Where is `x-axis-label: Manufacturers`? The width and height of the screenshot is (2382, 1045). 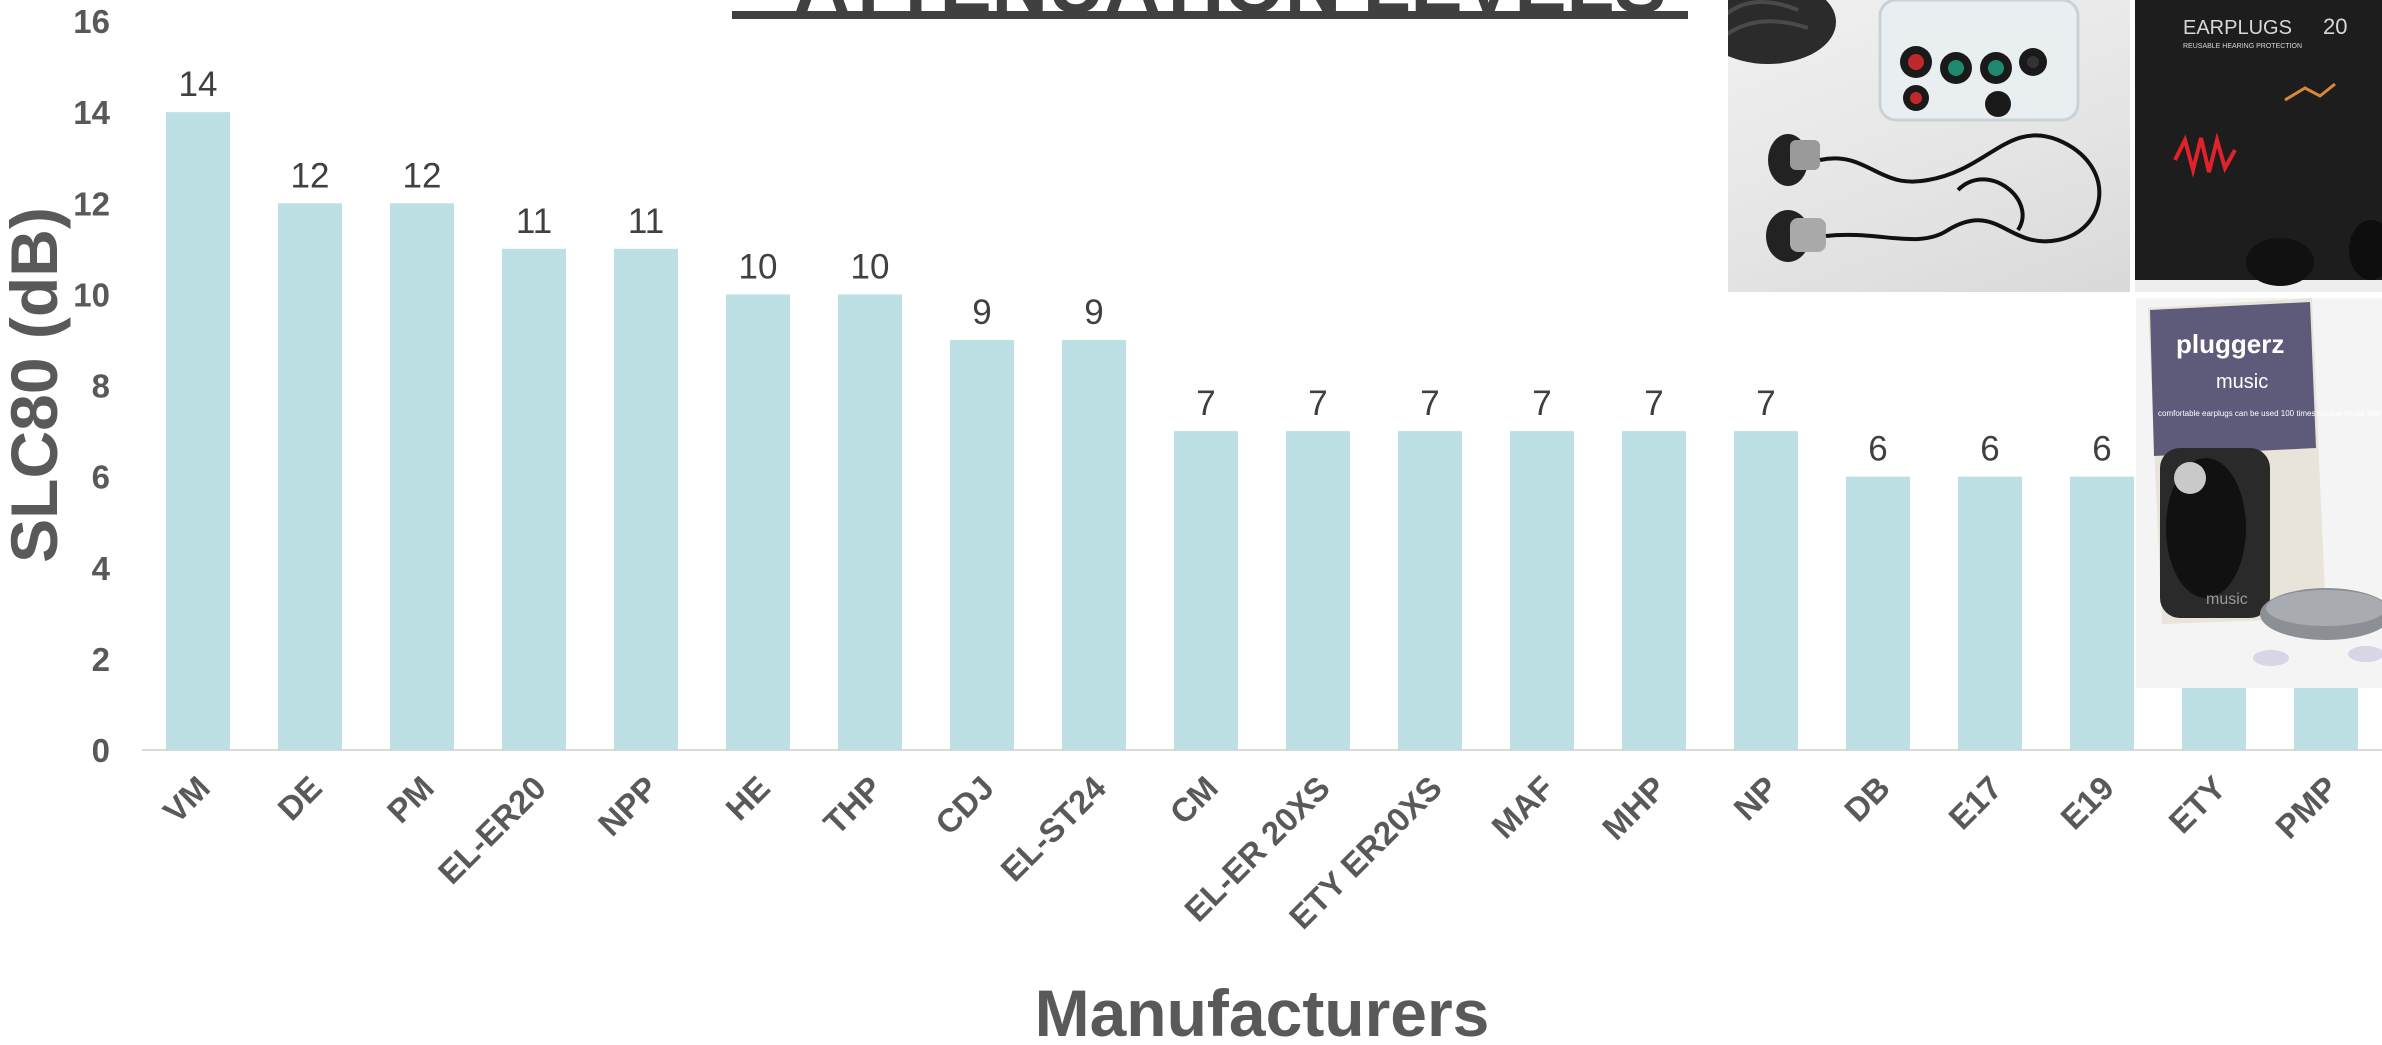 x-axis-label: Manufacturers is located at coordinates (1262, 1010).